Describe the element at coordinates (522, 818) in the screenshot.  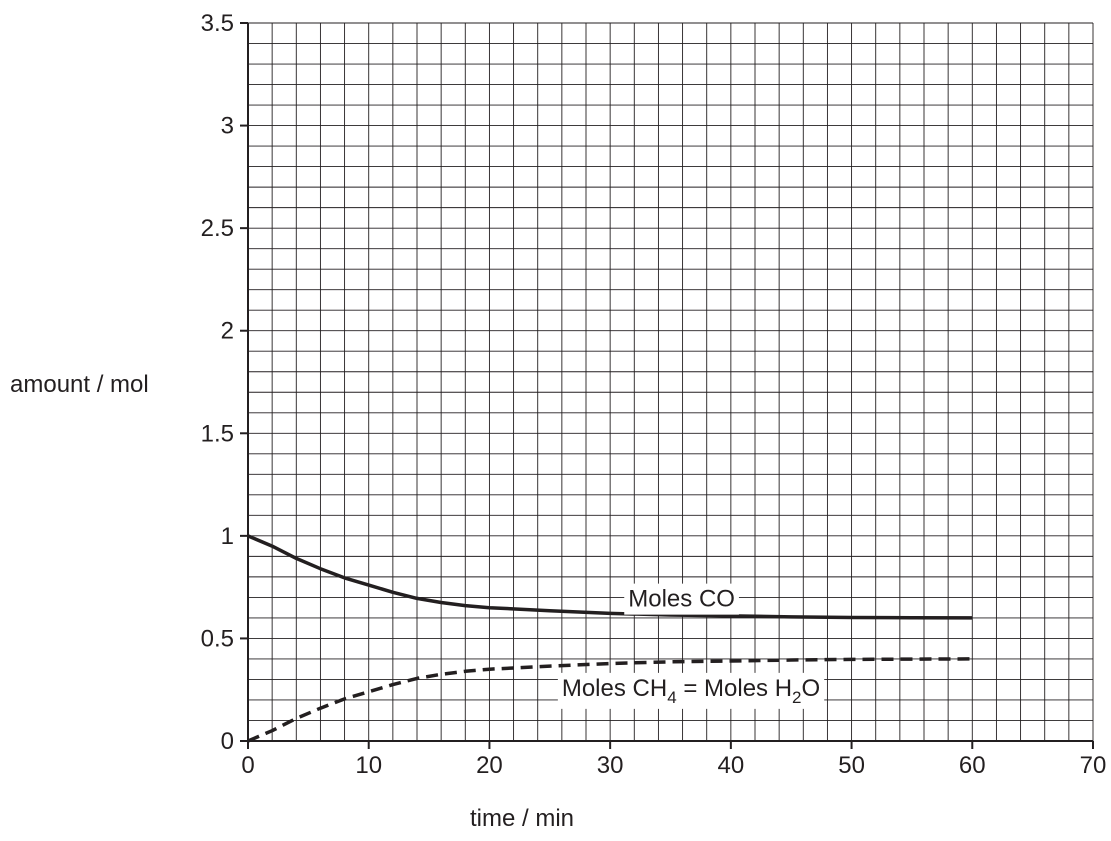
I see `x-axis-title: time / min` at that location.